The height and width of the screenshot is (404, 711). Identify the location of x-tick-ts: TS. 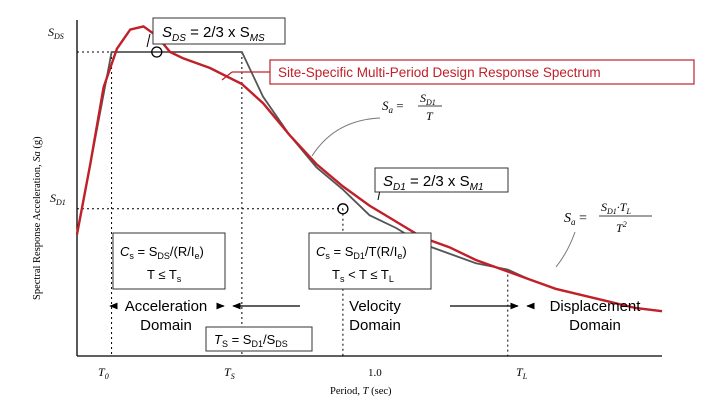
(229, 373).